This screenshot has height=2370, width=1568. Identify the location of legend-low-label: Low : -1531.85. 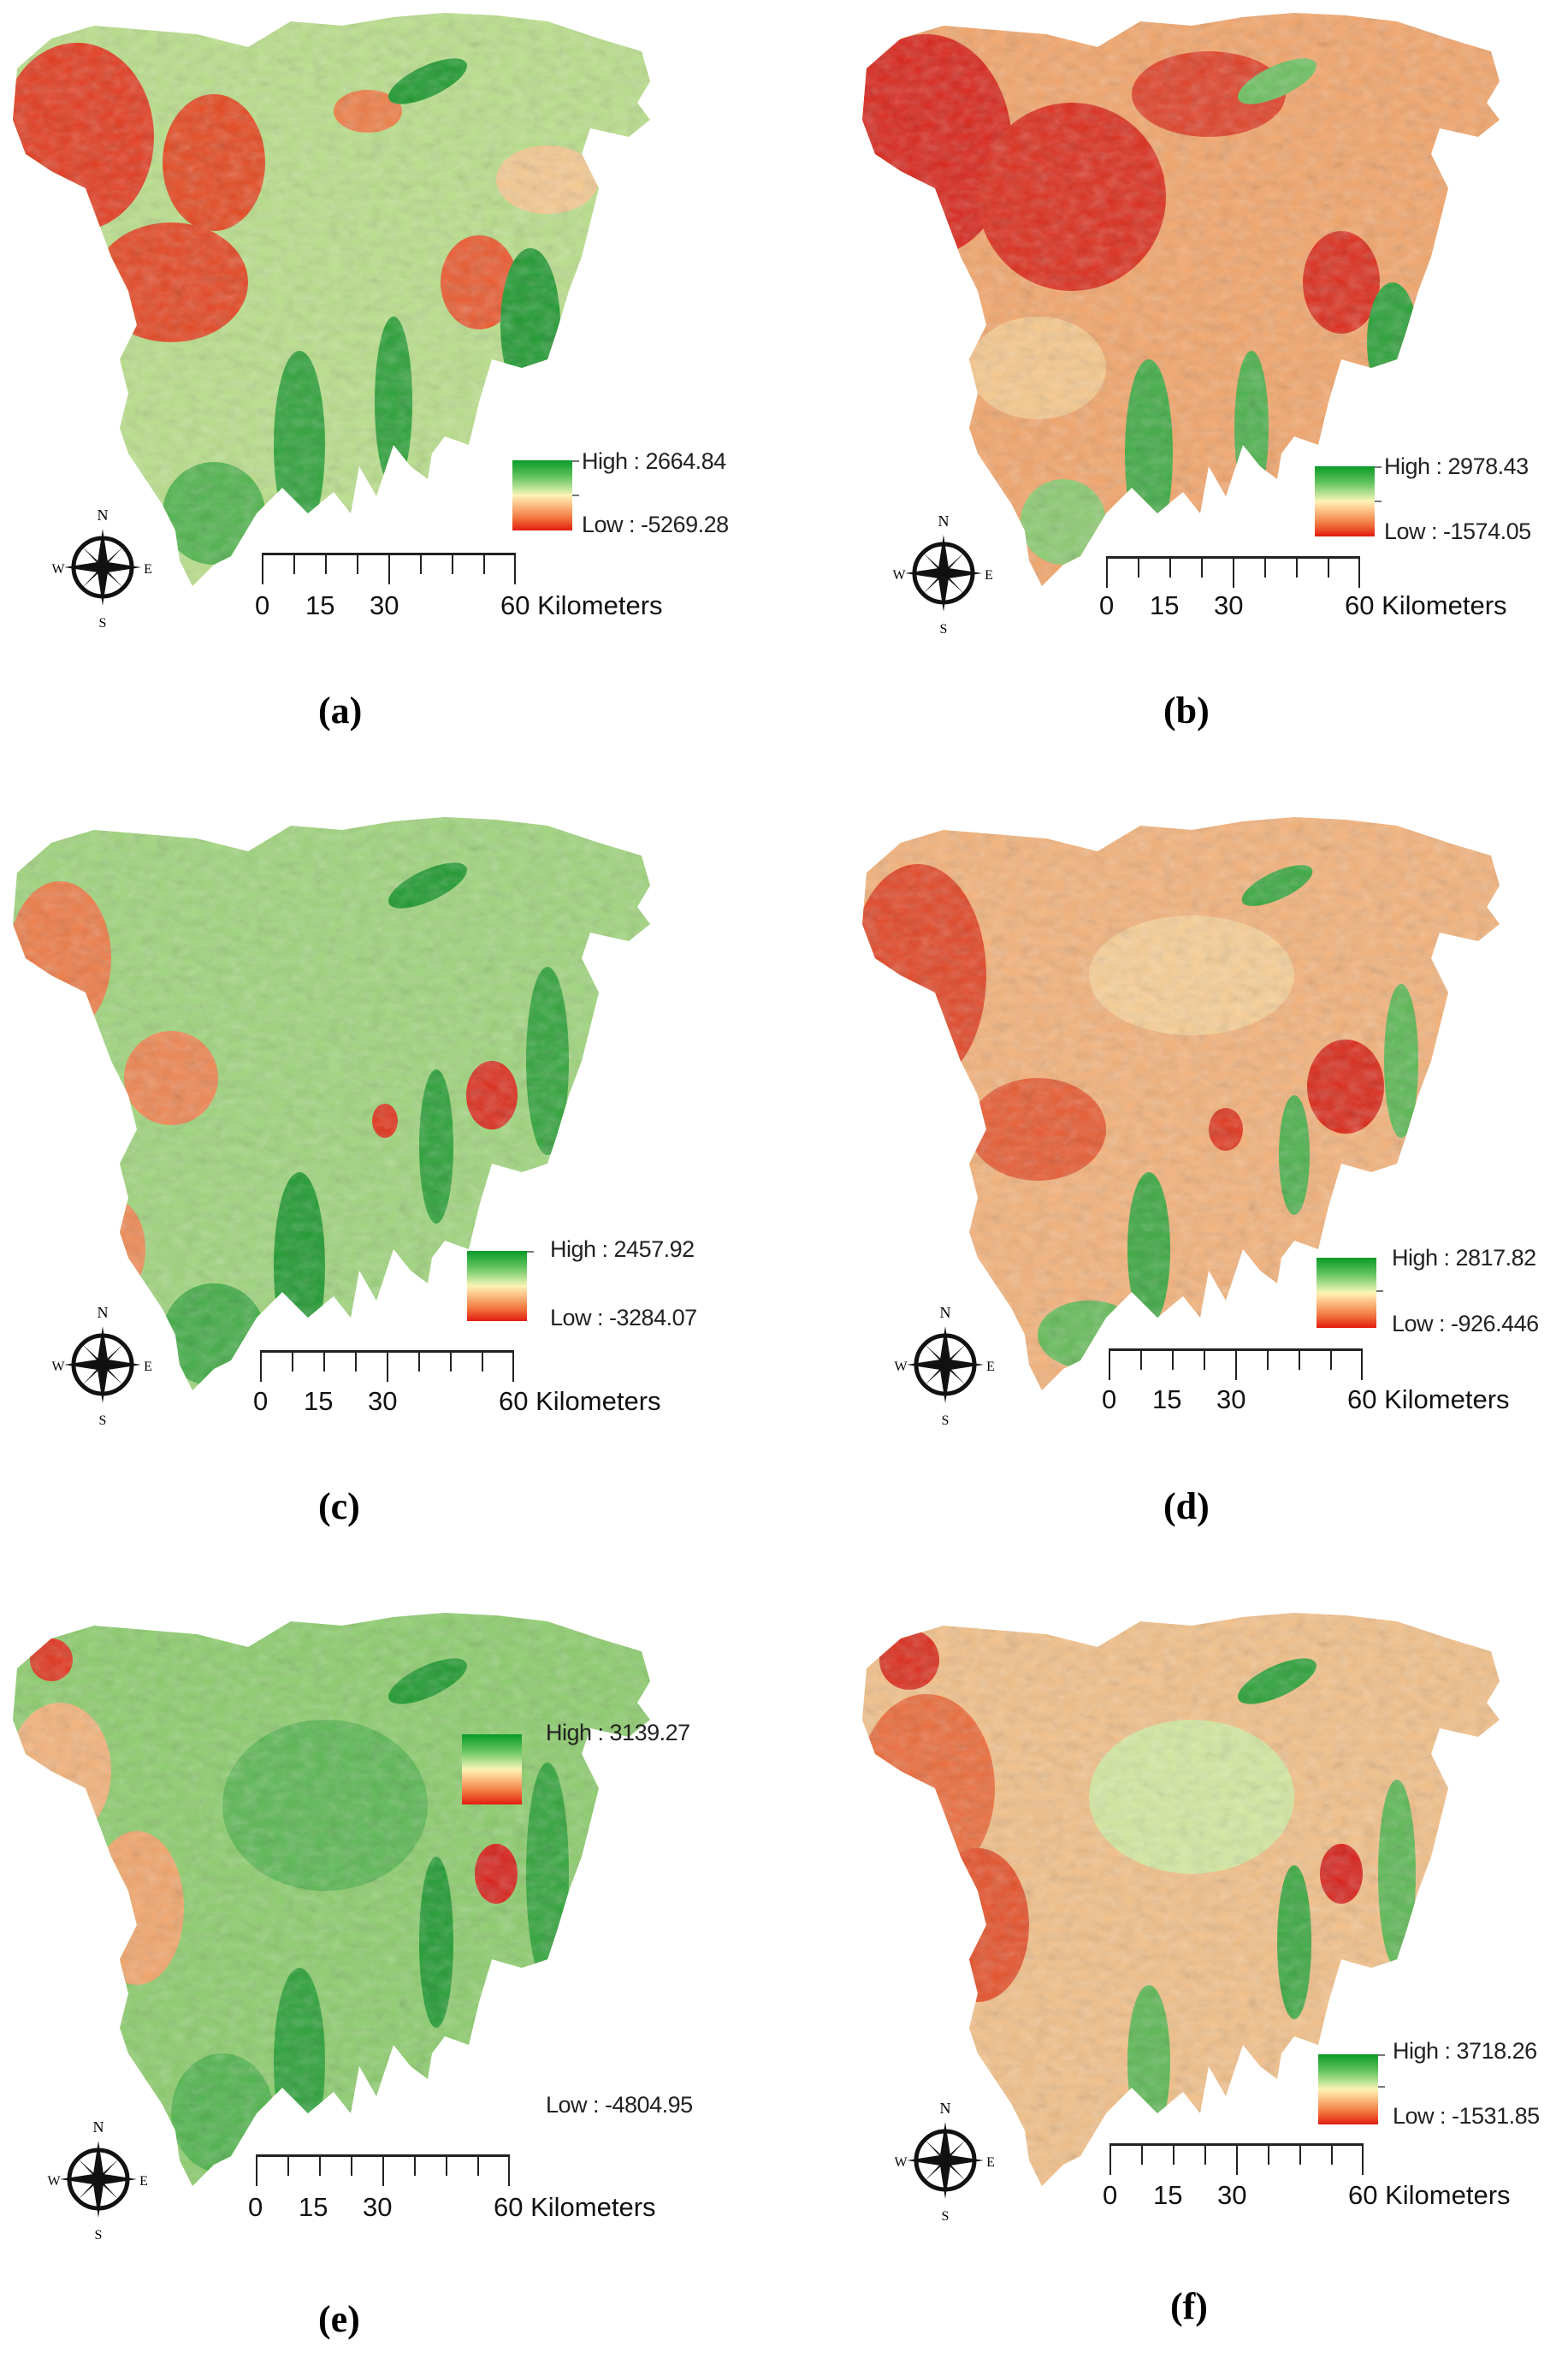
(1466, 2116).